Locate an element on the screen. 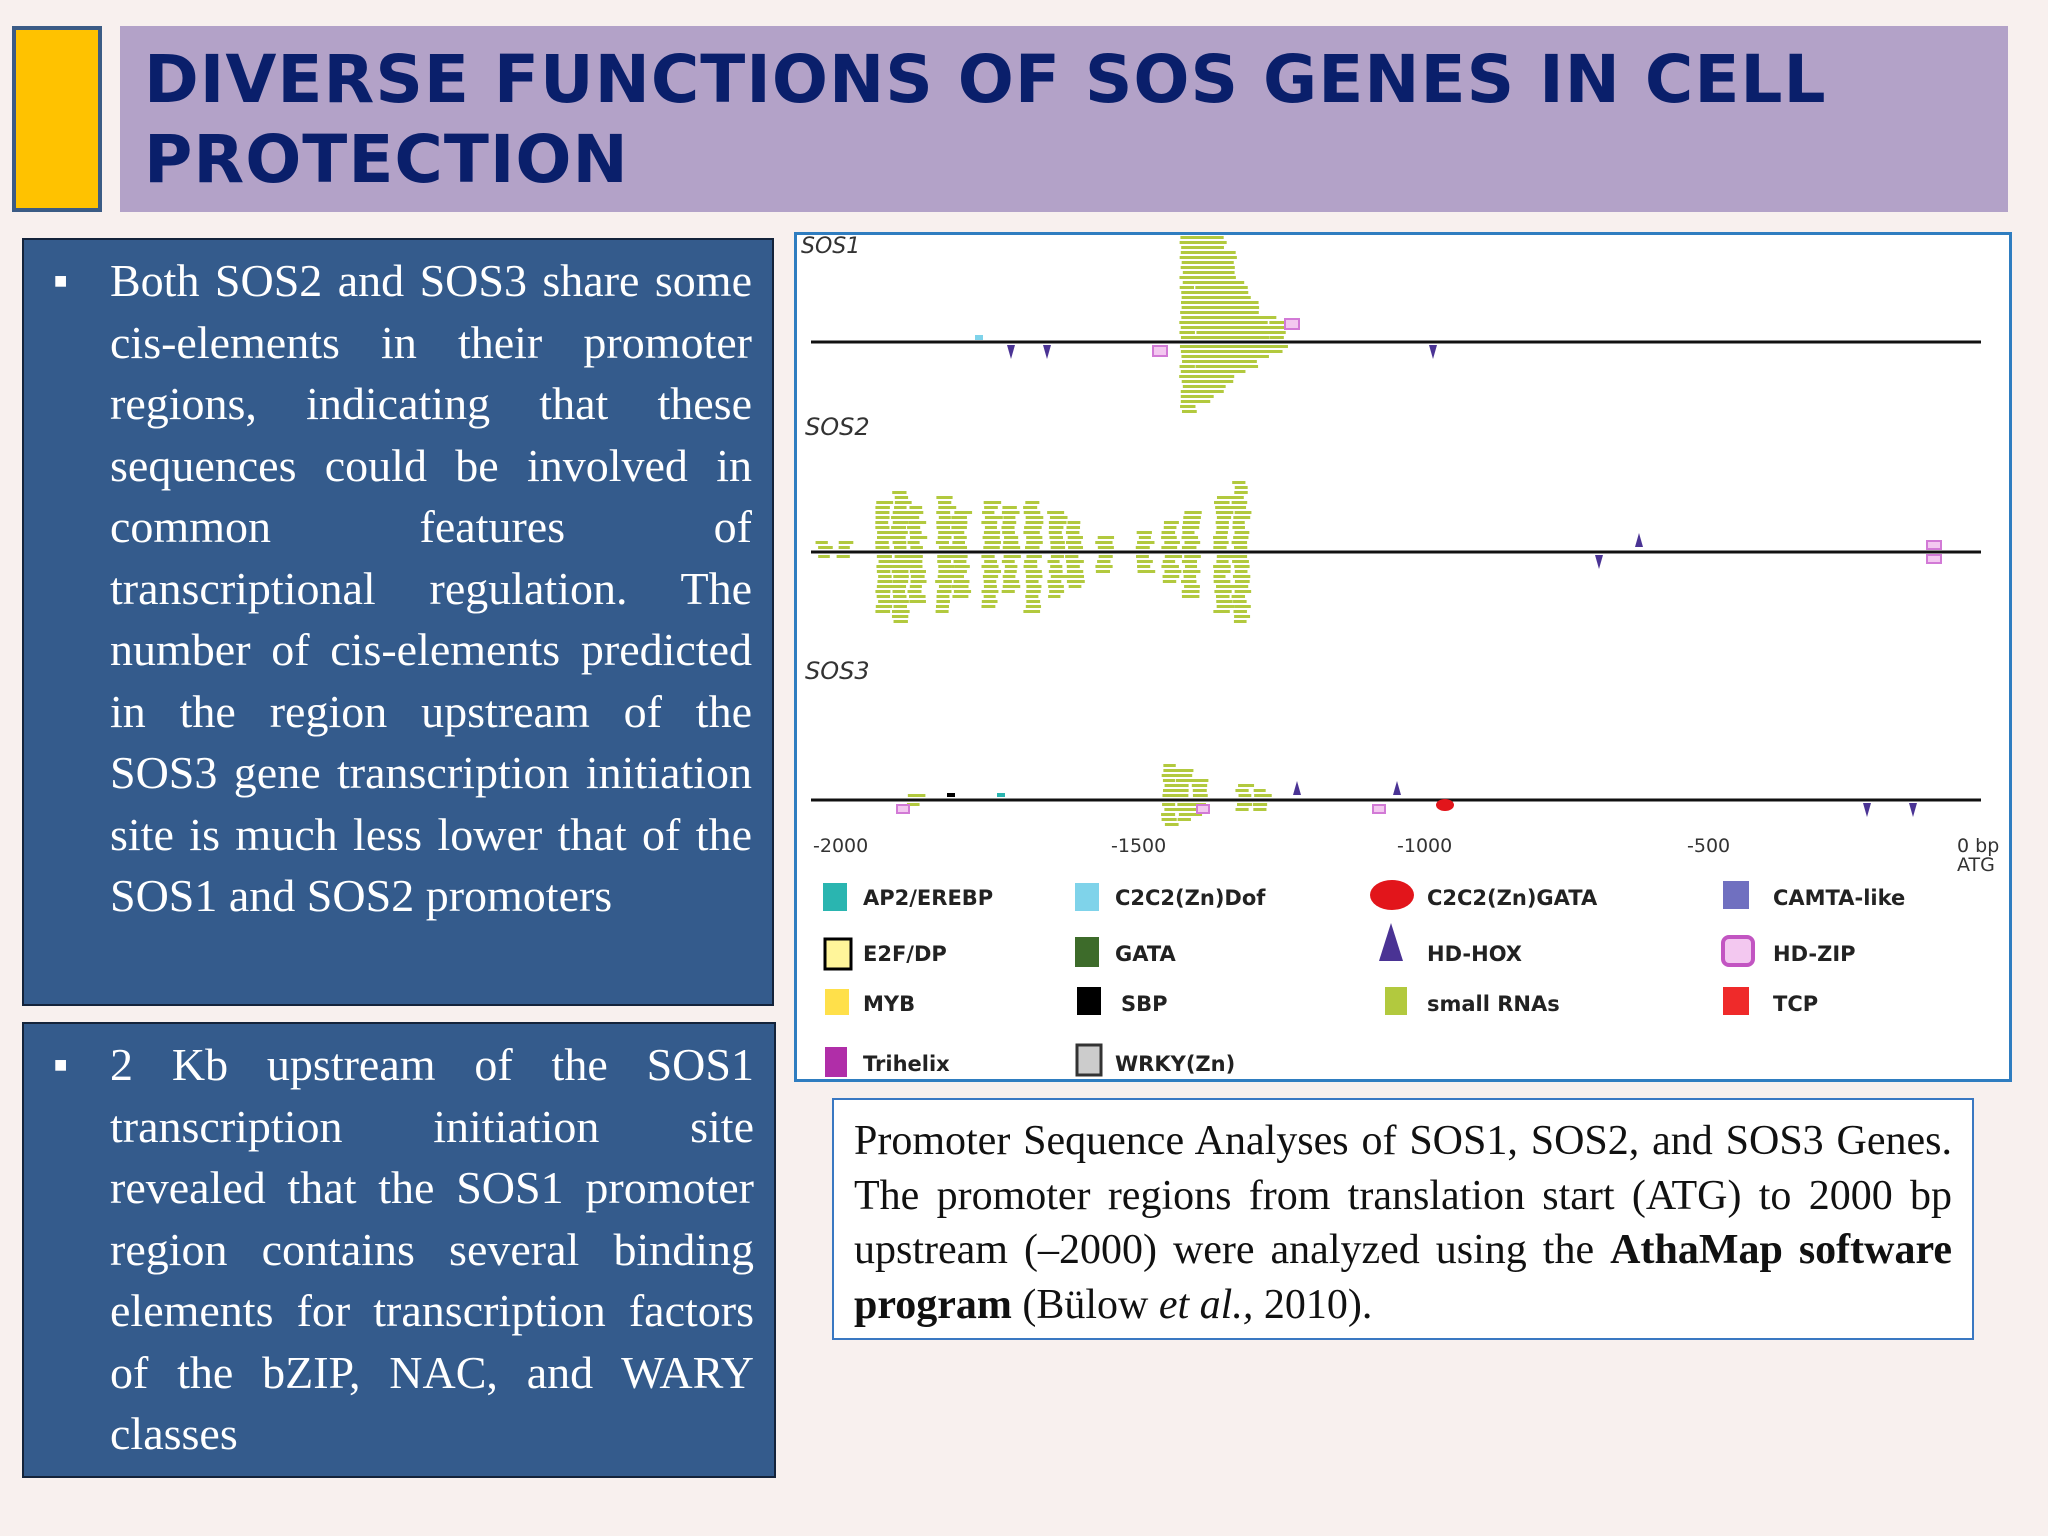 This screenshot has width=2048, height=1536. axis-tick-atg: ATG is located at coordinates (1976, 865).